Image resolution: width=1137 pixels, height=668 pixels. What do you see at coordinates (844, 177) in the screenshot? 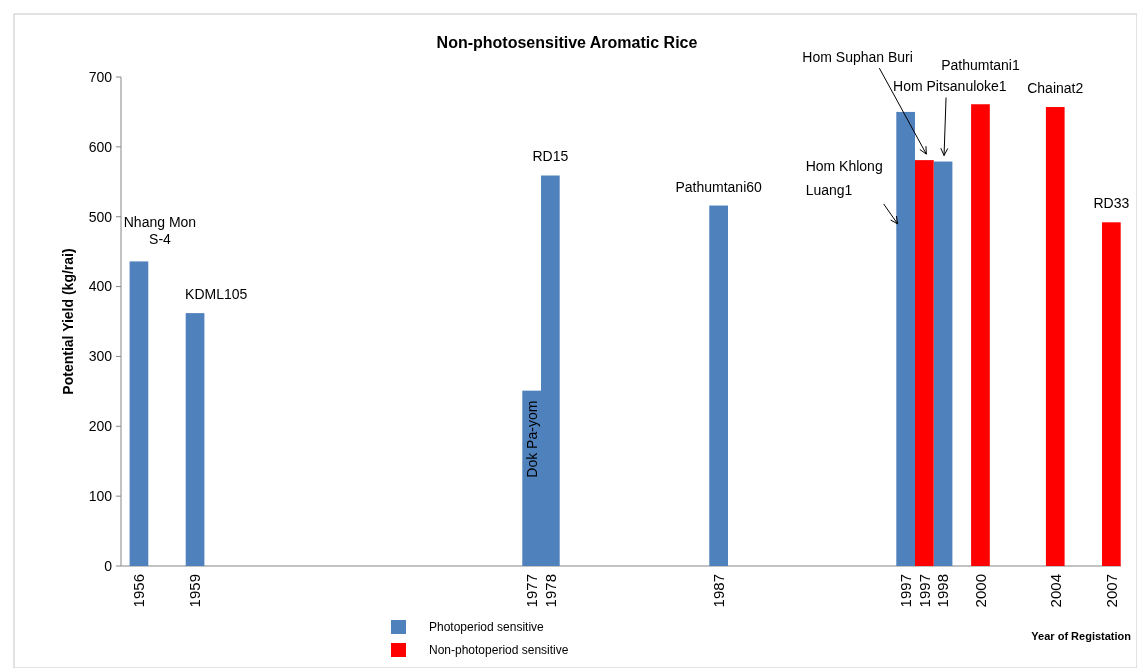
I see `data-label: Hom Khlong Luang1` at bounding box center [844, 177].